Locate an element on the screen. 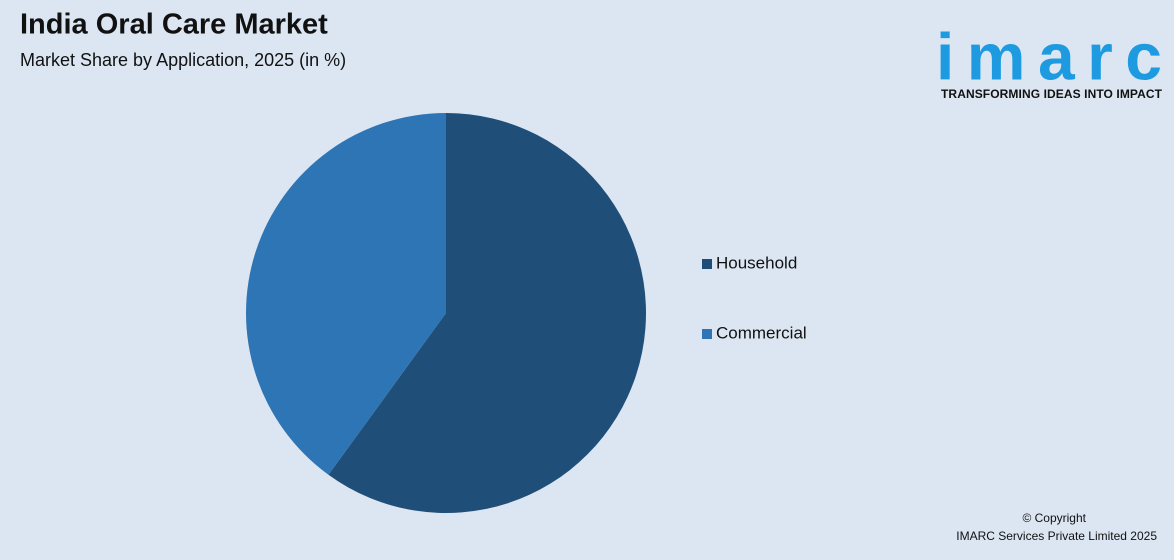  company: IMARC Services Private Limited 2025 is located at coordinates (1056, 536).